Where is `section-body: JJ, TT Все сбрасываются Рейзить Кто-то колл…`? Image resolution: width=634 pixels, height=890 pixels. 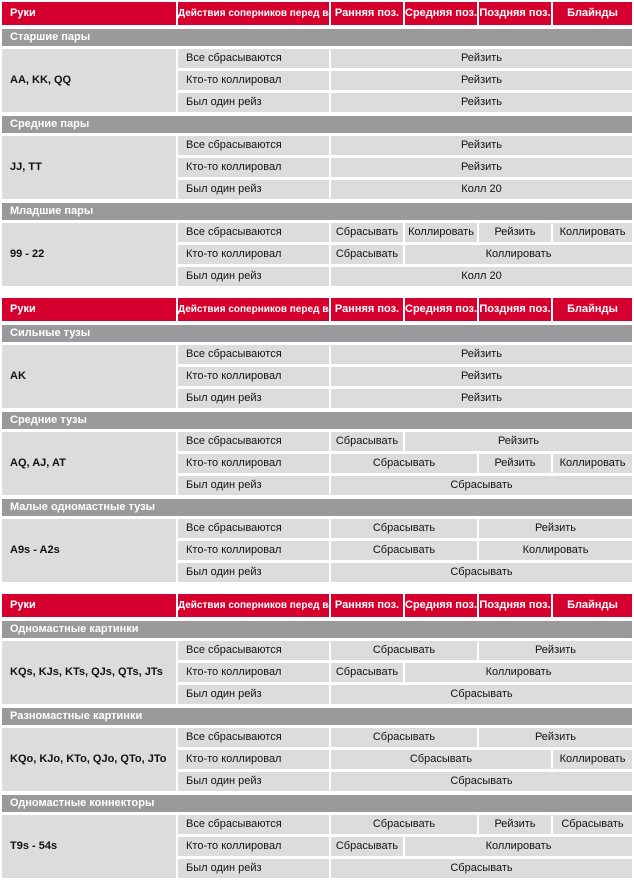 section-body: JJ, TT Все сбрасываются Рейзить Кто-то колл… is located at coordinates (317, 167).